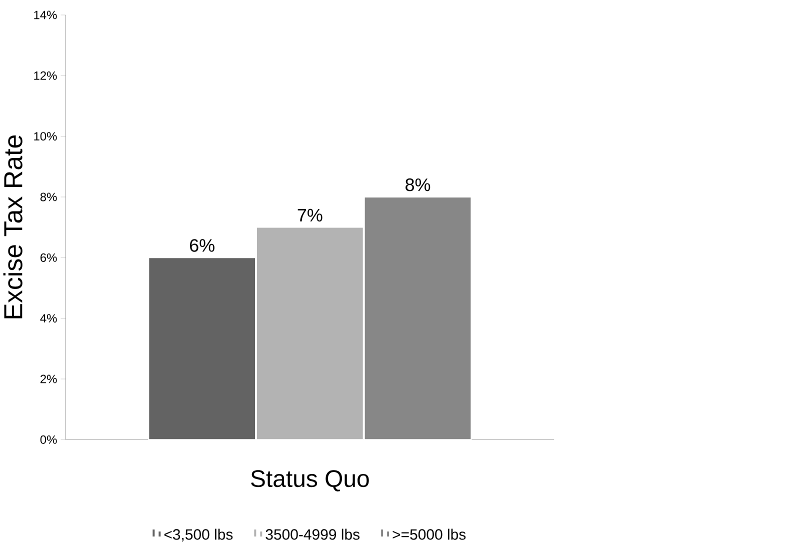 This screenshot has width=802, height=546. Describe the element at coordinates (12, 226) in the screenshot. I see `y-axis-title: Excise Tax Rate` at that location.